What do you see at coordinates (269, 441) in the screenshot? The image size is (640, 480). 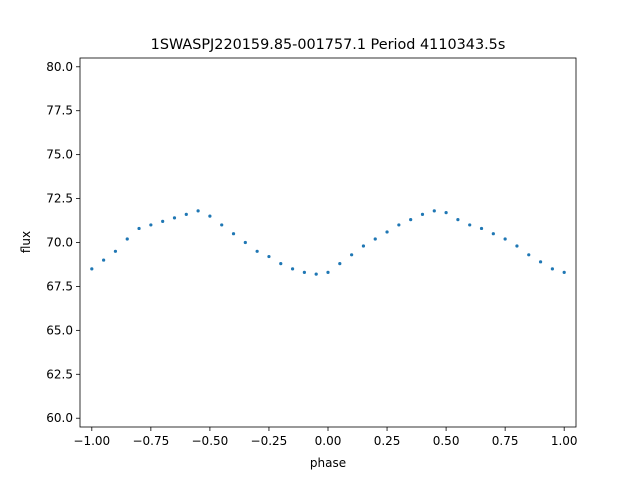 I see `x-tick-label: −0.25` at bounding box center [269, 441].